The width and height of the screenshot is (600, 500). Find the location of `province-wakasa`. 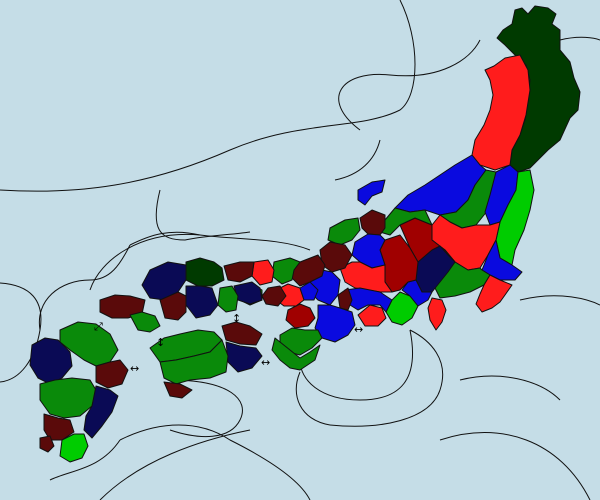

province-wakasa is located at coordinates (286, 271).